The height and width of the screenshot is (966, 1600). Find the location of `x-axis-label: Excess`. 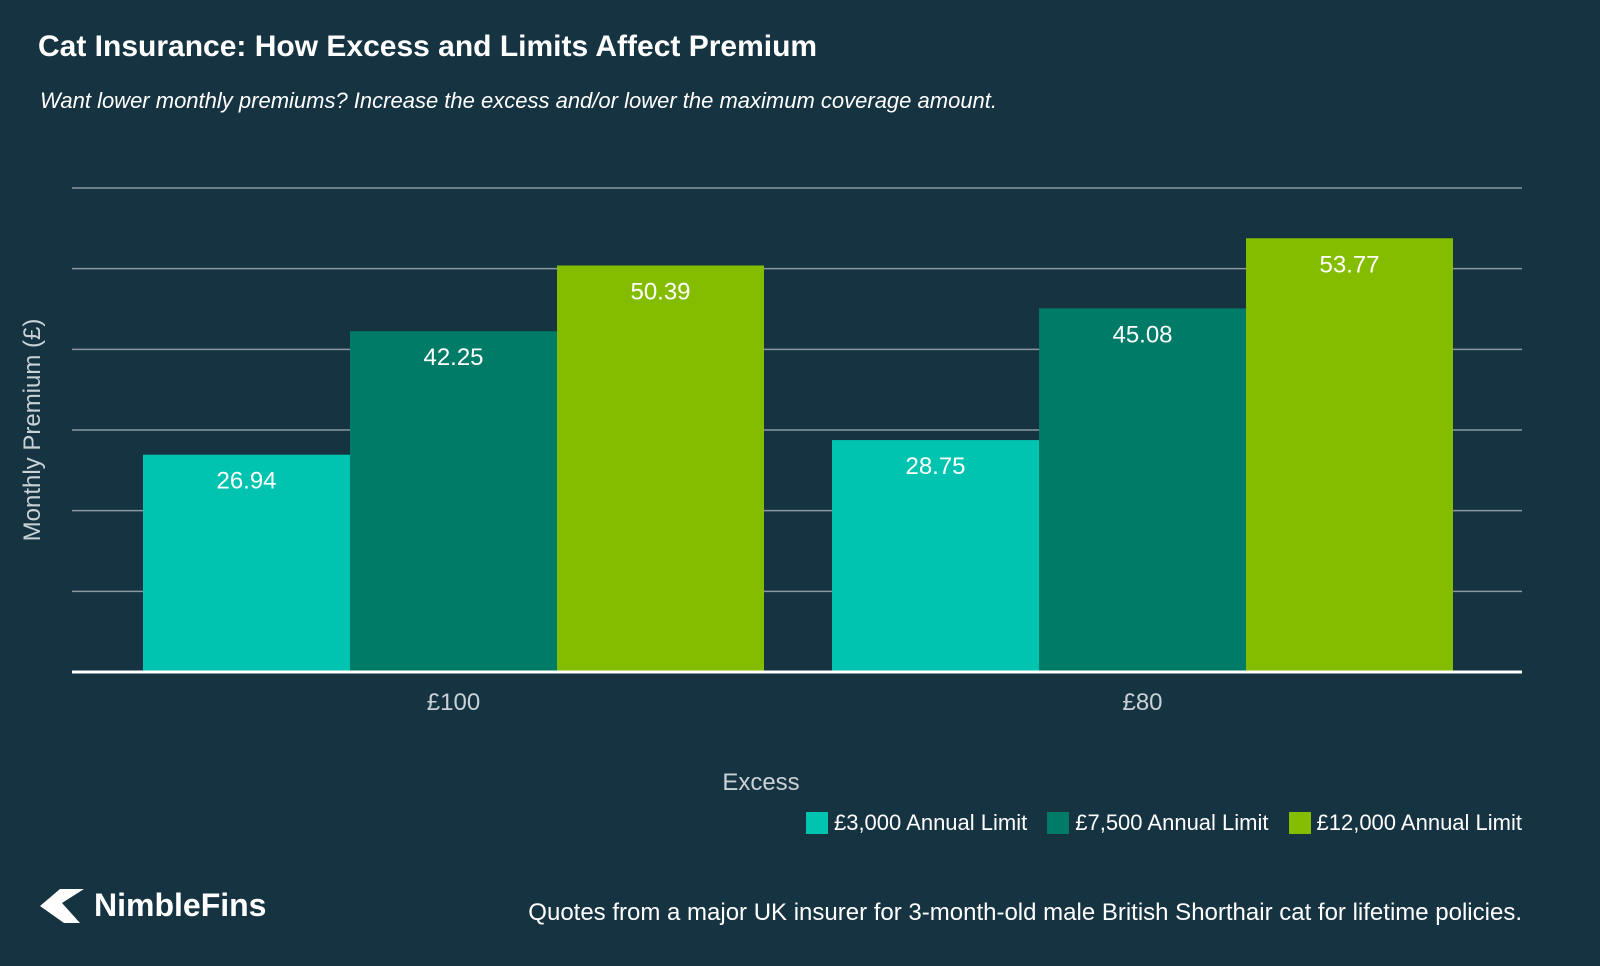

x-axis-label: Excess is located at coordinates (760, 782).